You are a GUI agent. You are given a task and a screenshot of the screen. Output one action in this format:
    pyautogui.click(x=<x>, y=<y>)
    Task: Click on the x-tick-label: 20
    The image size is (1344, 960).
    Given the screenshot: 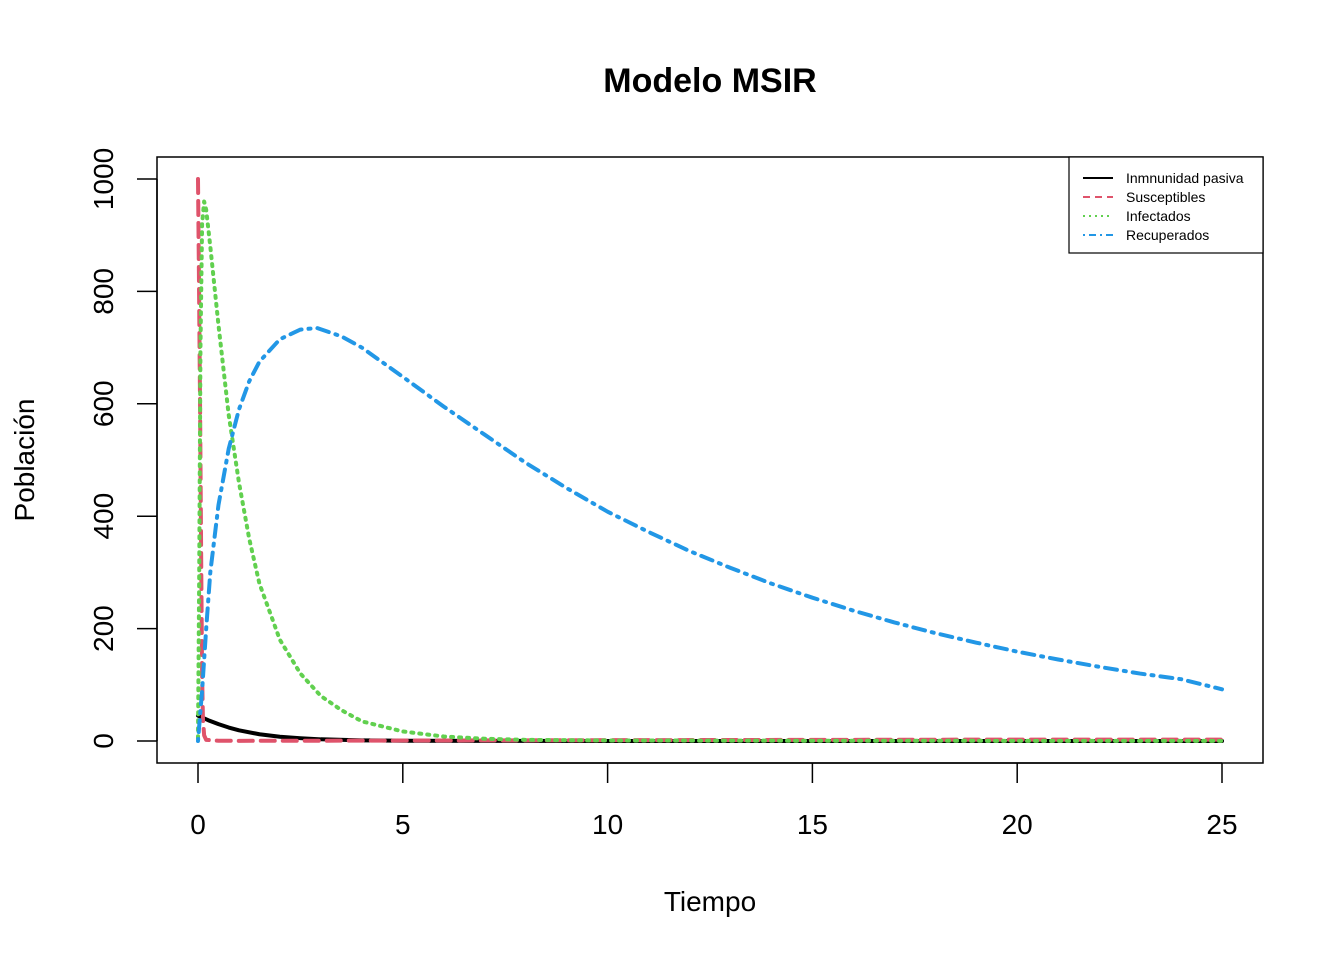 What is the action you would take?
    pyautogui.click(x=1017, y=824)
    